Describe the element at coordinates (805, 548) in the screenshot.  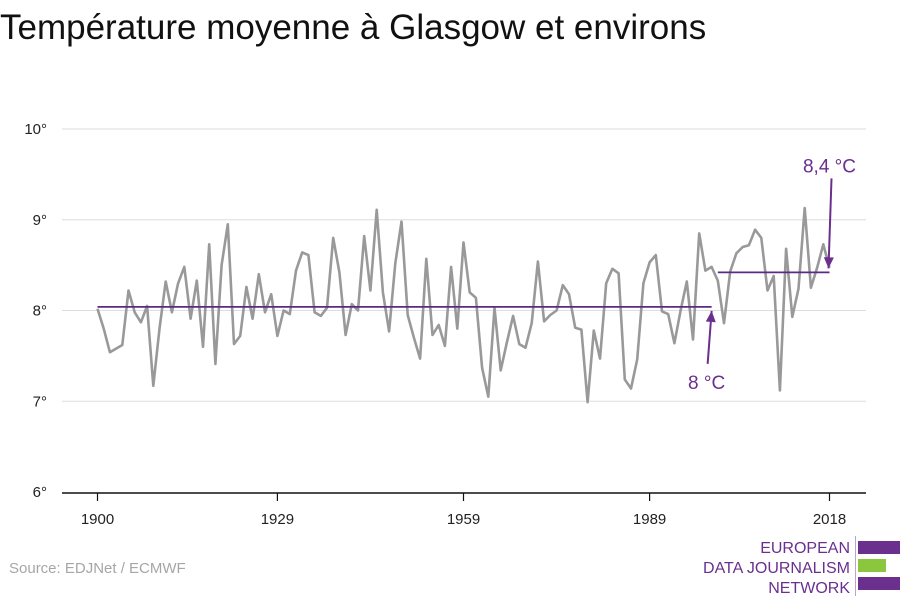
I see `logo-text-european: EUROPEAN` at that location.